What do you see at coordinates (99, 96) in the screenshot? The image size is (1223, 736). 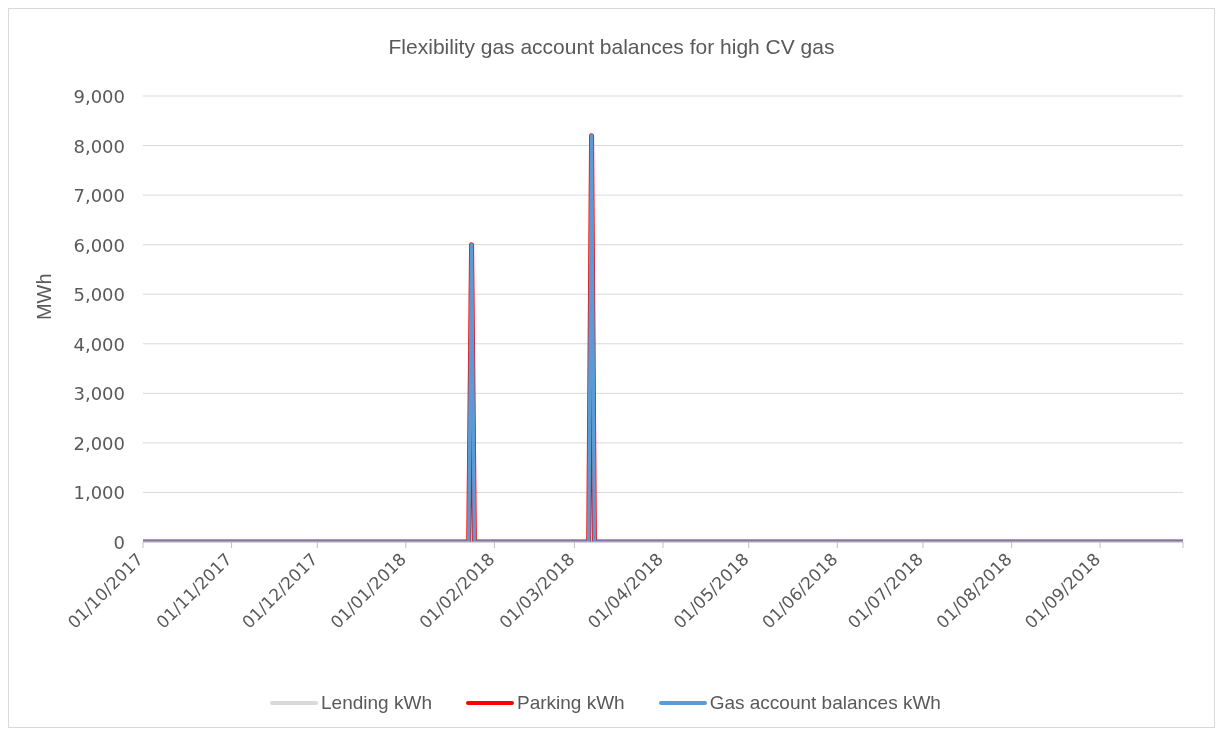 I see `y-tick-label: 9,000` at bounding box center [99, 96].